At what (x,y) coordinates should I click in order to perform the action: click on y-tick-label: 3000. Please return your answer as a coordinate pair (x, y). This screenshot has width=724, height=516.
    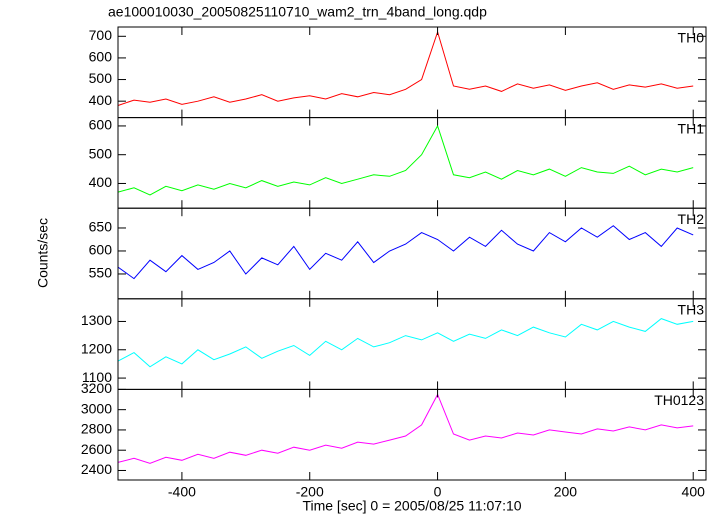
    Looking at the image, I should click on (96, 408).